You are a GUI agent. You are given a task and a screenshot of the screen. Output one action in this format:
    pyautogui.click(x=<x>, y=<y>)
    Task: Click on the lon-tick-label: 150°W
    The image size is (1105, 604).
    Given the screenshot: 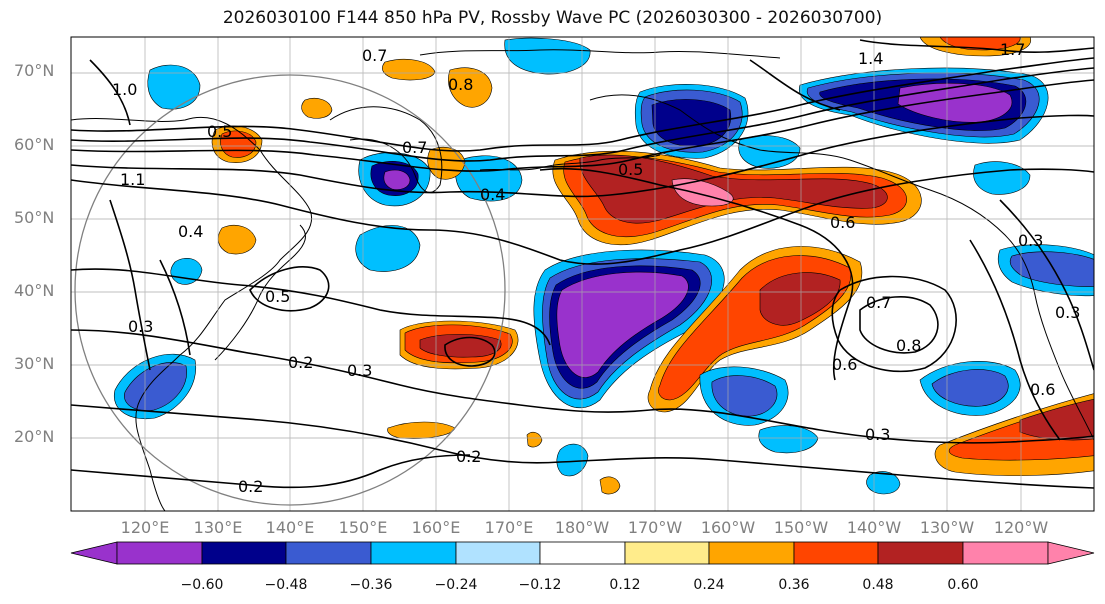 What is the action you would take?
    pyautogui.click(x=801, y=527)
    